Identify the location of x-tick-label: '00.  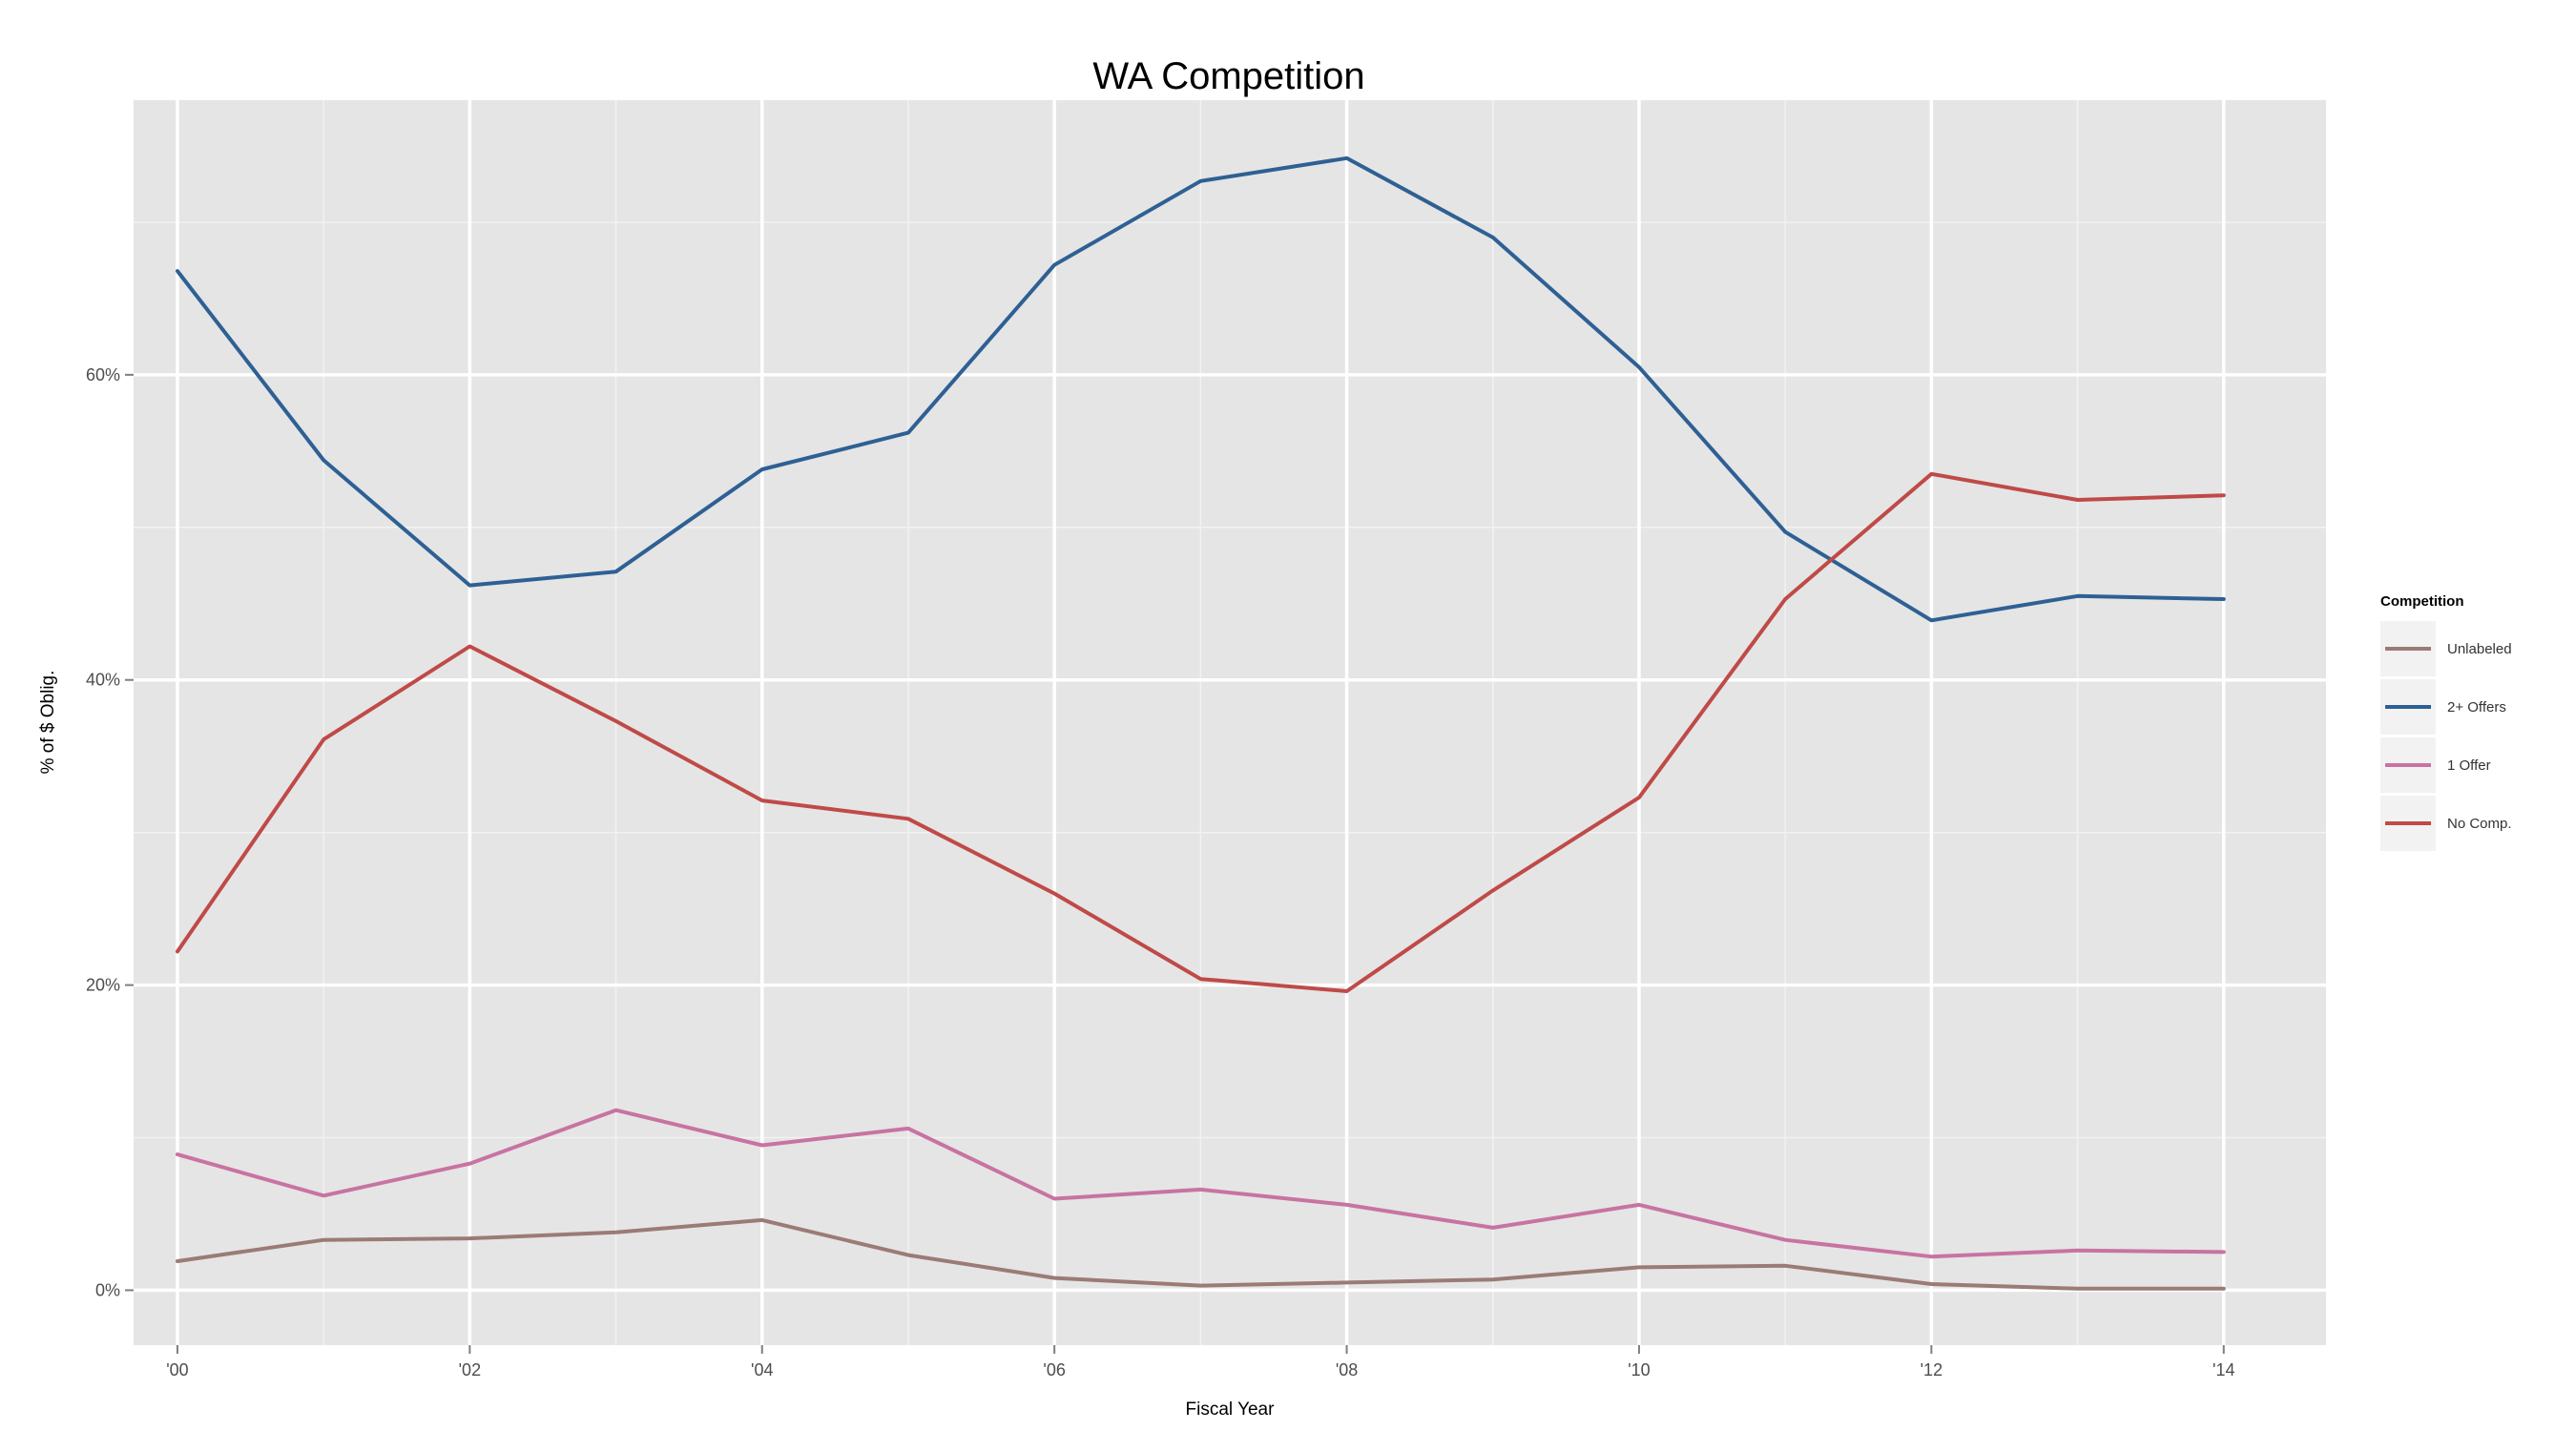
(177, 1369).